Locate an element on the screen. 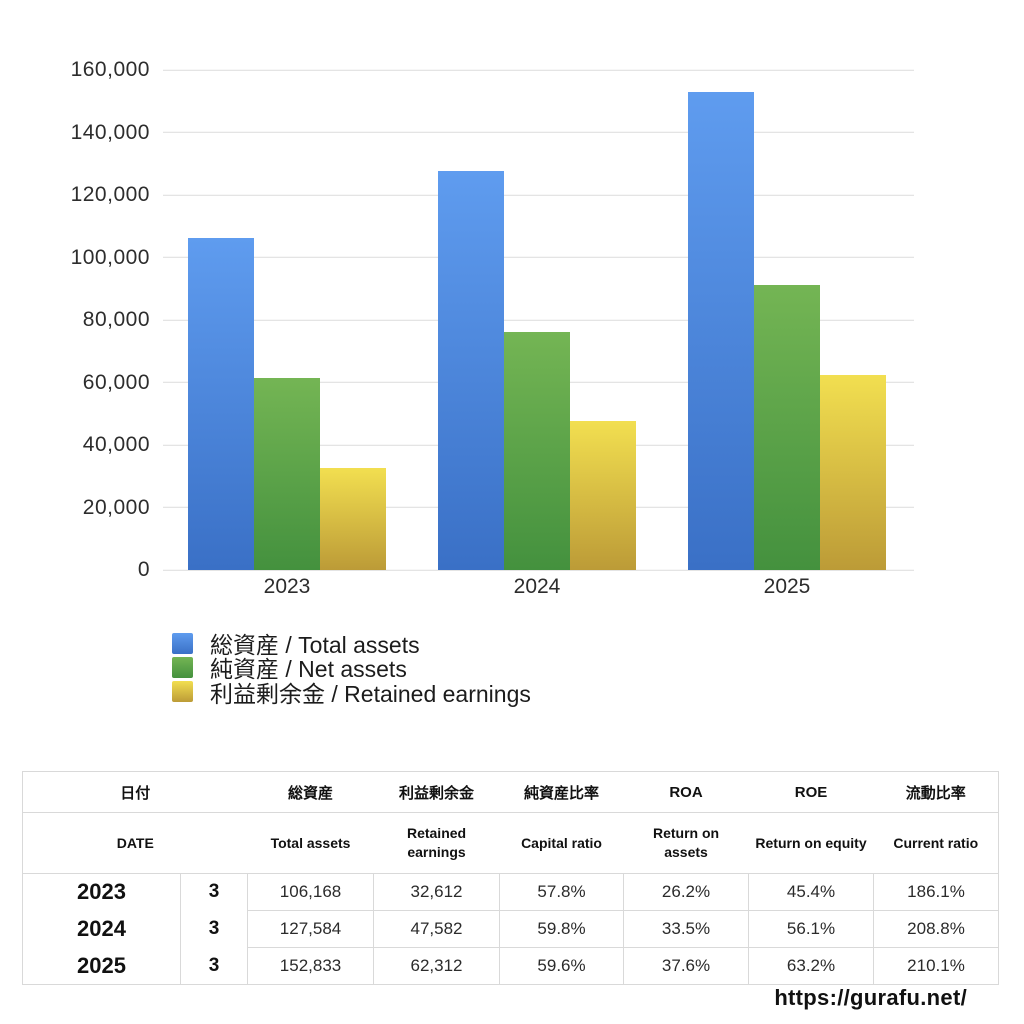  y-axis-tick-label: 40,000 is located at coordinates (116, 444).